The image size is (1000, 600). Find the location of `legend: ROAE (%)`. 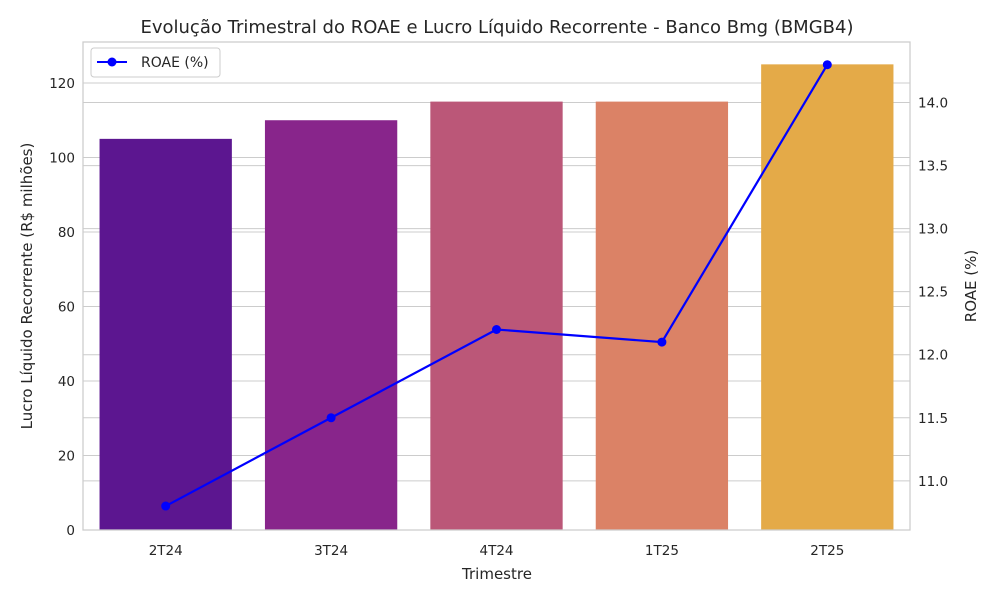

legend: ROAE (%) is located at coordinates (155, 62).